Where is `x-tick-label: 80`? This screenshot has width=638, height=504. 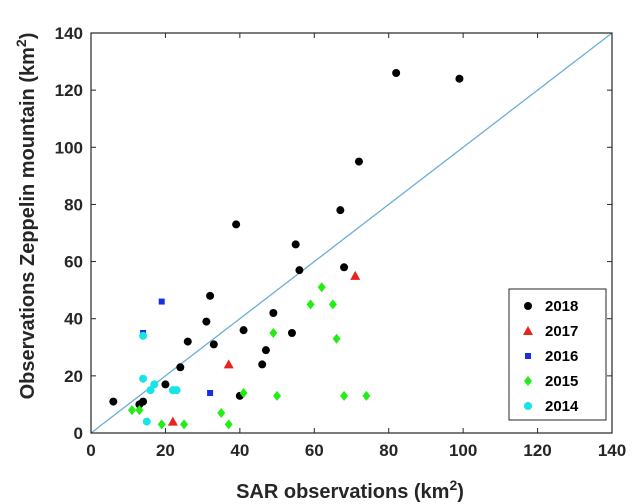
x-tick-label: 80 is located at coordinates (388, 450).